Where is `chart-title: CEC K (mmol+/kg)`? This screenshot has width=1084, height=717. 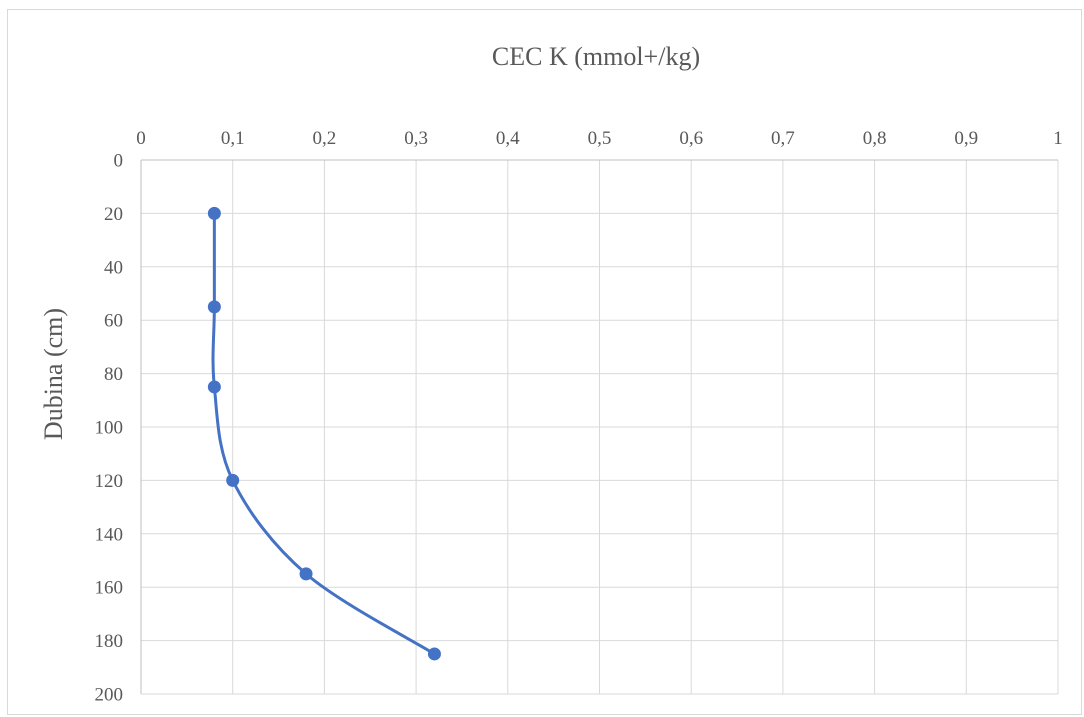
chart-title: CEC K (mmol+/kg) is located at coordinates (596, 56).